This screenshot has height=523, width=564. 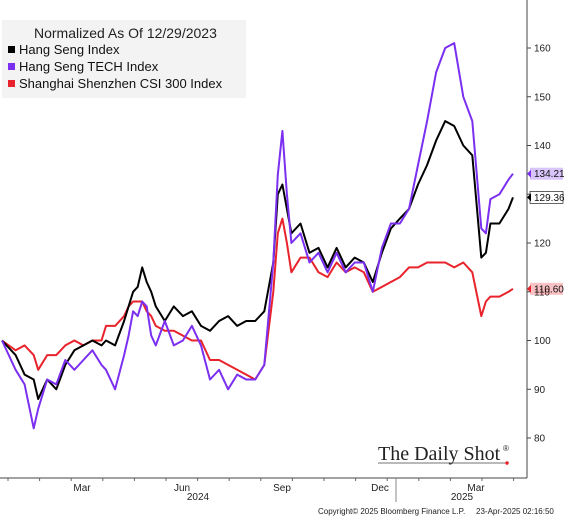 I want to click on x-tick-label-mar-4: Mar, so click(x=476, y=488).